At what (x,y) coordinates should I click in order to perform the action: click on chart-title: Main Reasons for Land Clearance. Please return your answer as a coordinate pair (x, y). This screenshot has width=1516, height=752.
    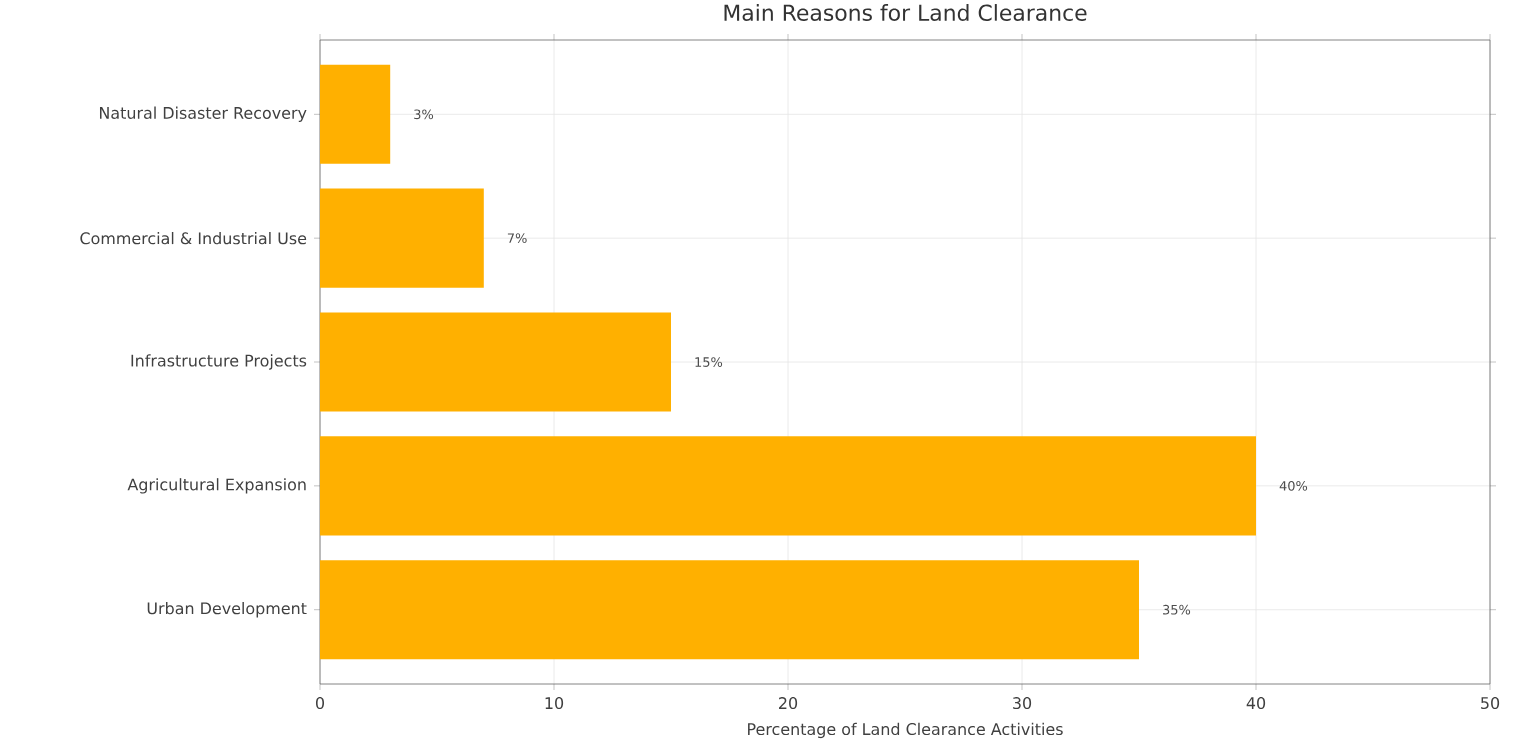
    Looking at the image, I should click on (905, 13).